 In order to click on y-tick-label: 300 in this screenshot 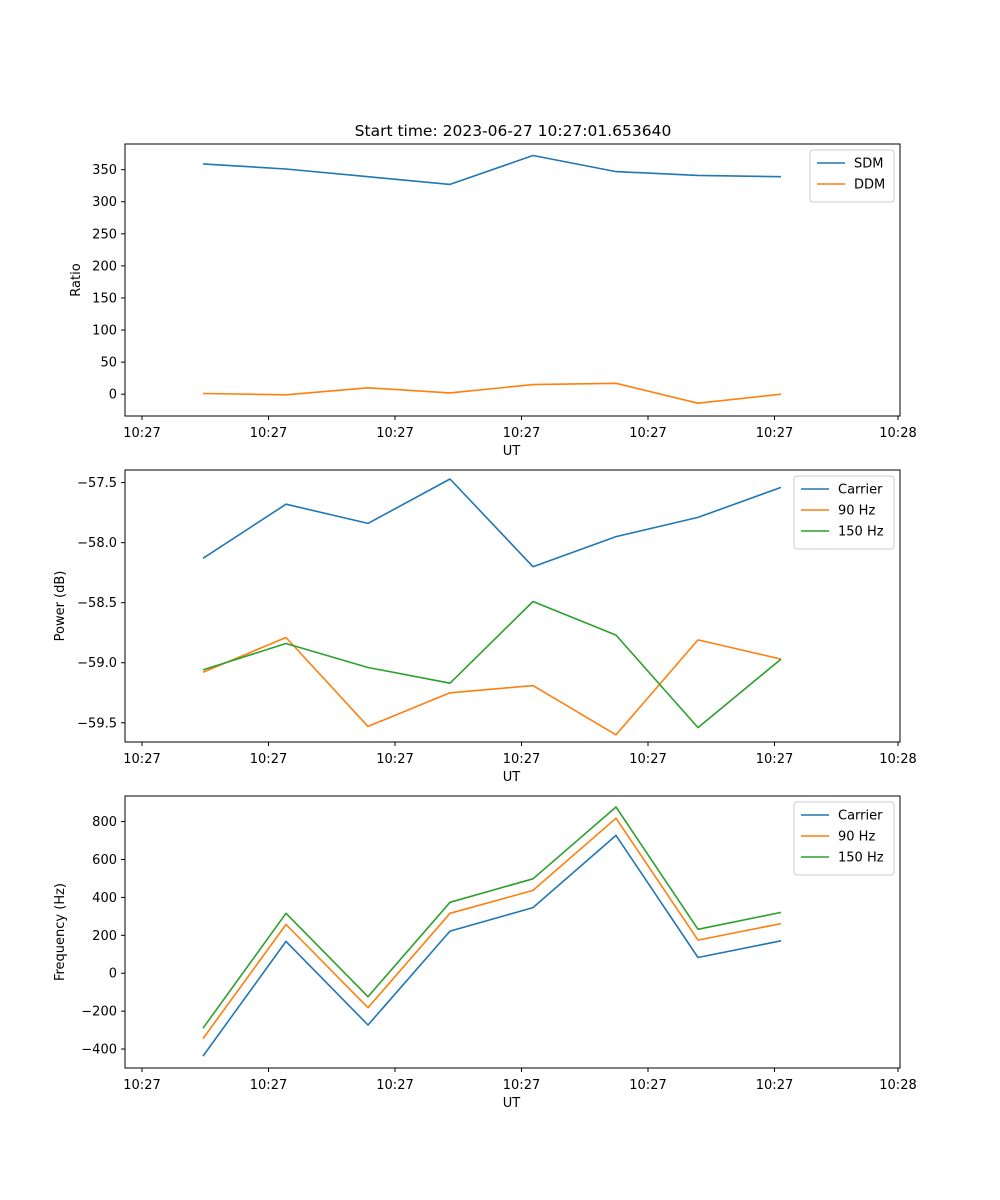, I will do `click(104, 202)`.